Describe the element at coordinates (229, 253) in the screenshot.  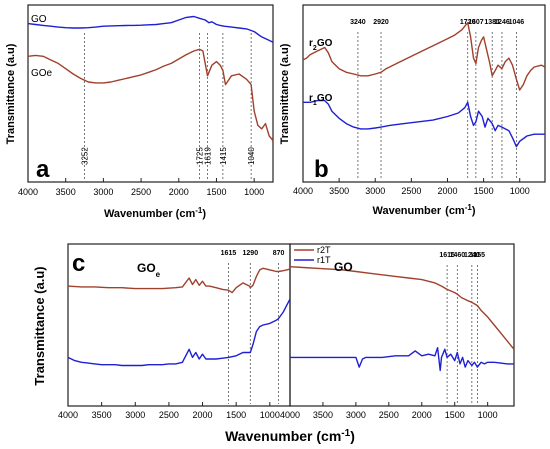
I see `panel-c-left-peak-label-1615: 1615` at that location.